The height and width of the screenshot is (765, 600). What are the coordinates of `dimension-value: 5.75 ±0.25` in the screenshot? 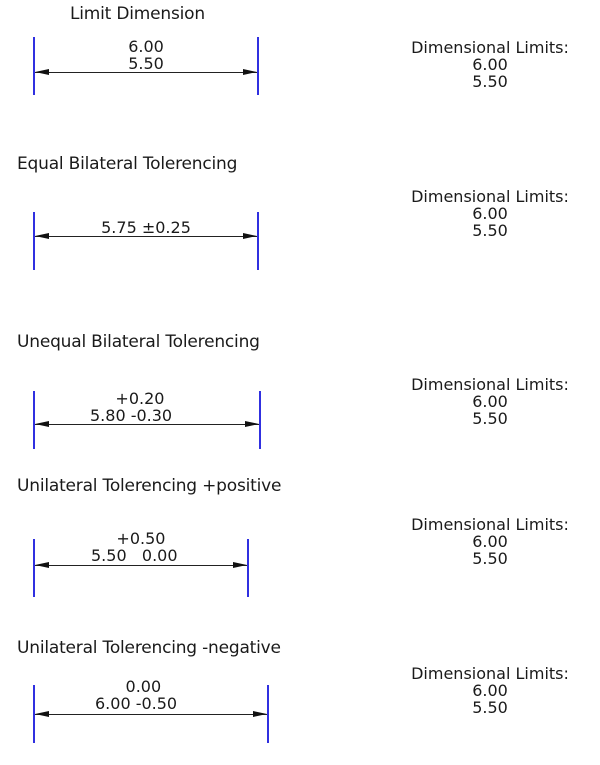 It's located at (146, 227).